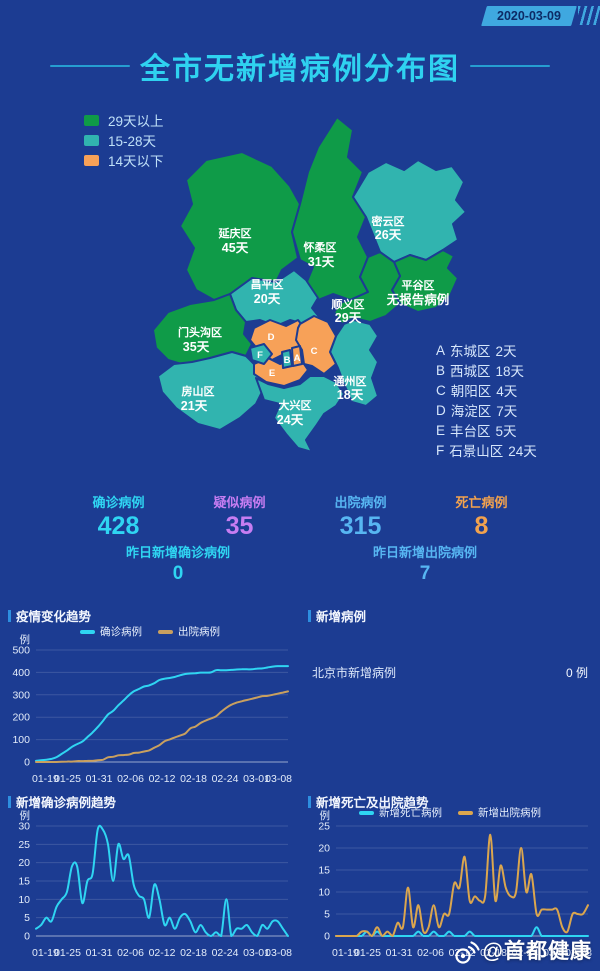 The image size is (600, 971). What do you see at coordinates (367, 953) in the screenshot?
I see `svg-text: 01-25` at bounding box center [367, 953].